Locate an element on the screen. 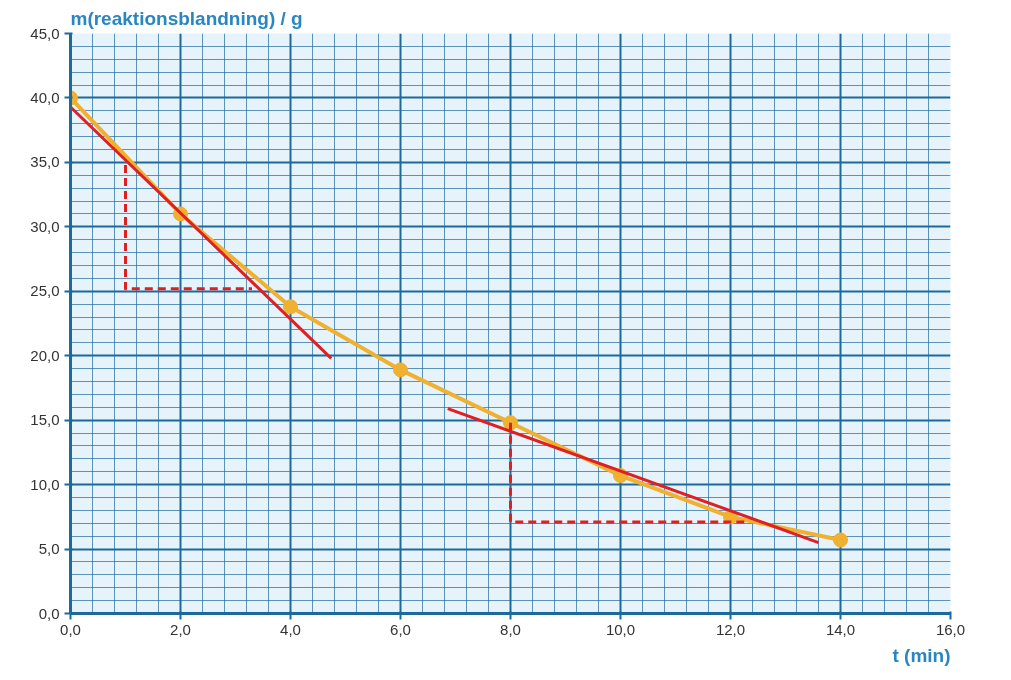 The image size is (1011, 680). x-axis-title: t (min) is located at coordinates (921, 655).